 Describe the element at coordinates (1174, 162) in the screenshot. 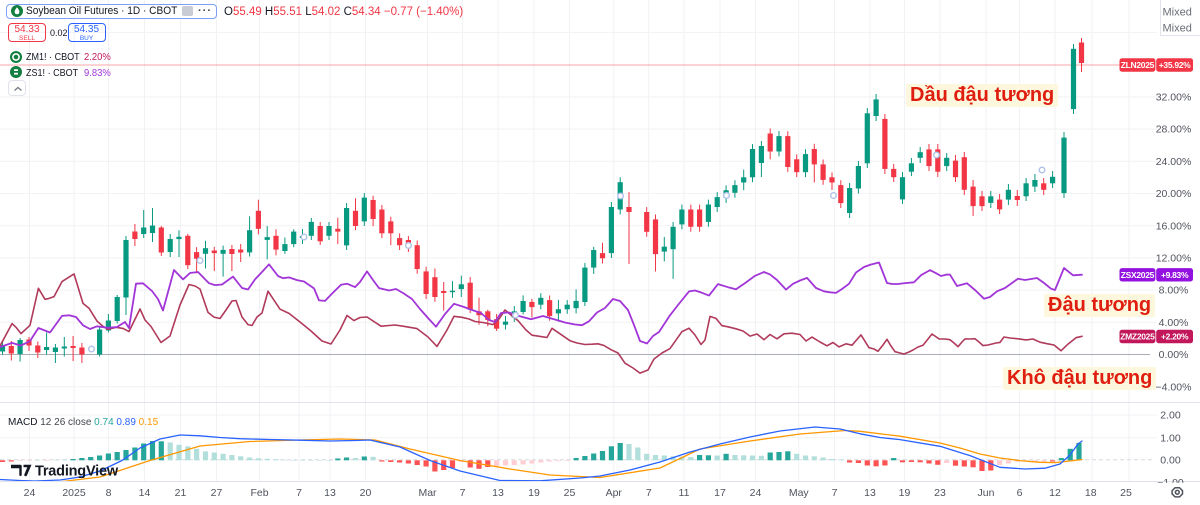

I see `svg-text: 24.00%` at that location.